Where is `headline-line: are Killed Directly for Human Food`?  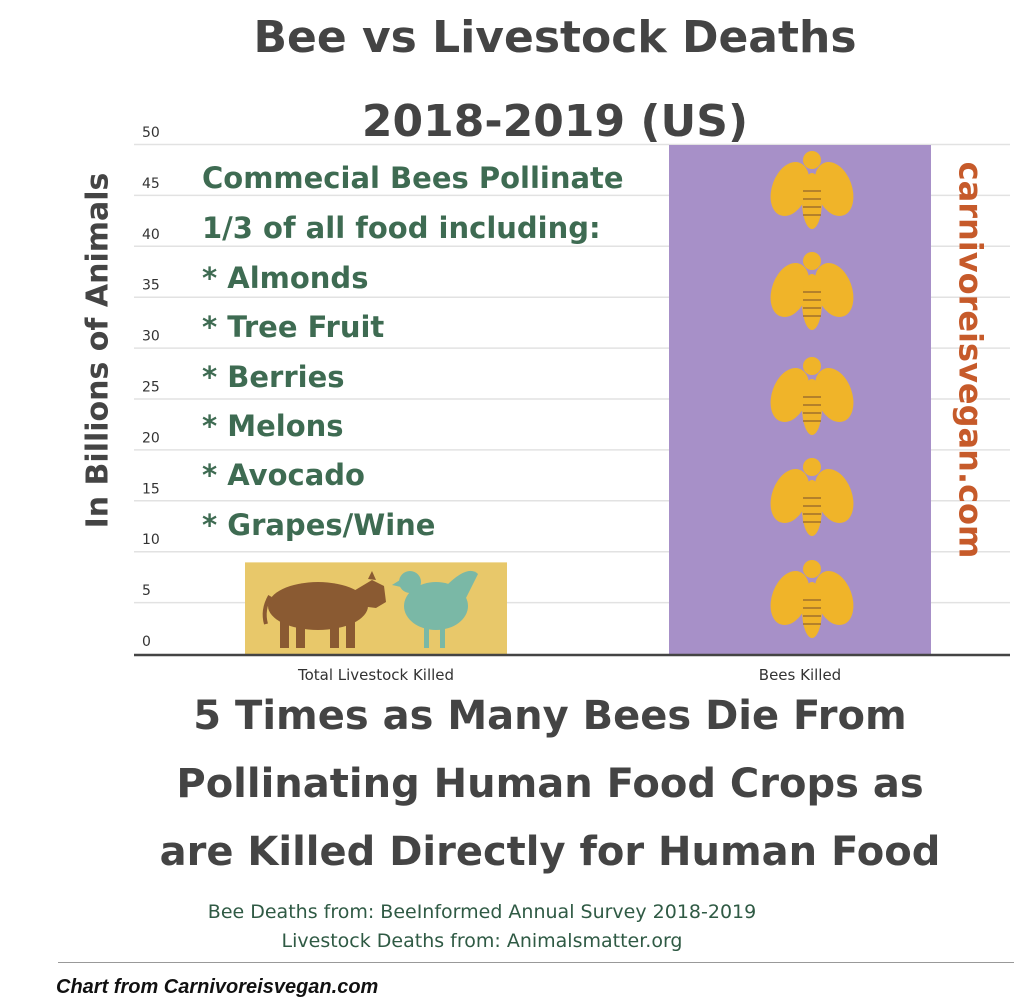 headline-line: are Killed Directly for Human Food is located at coordinates (550, 852).